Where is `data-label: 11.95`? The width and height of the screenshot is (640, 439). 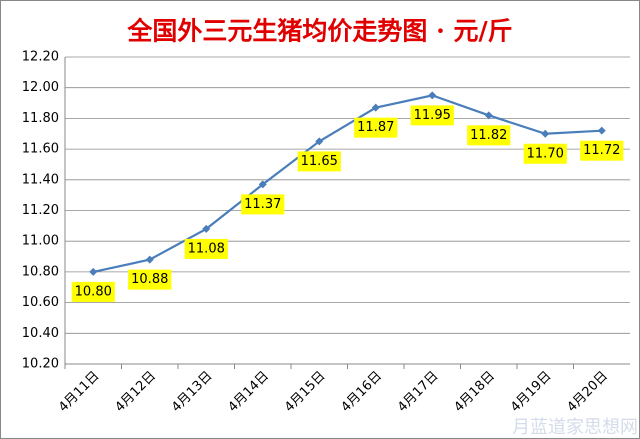
data-label: 11.95 is located at coordinates (432, 115).